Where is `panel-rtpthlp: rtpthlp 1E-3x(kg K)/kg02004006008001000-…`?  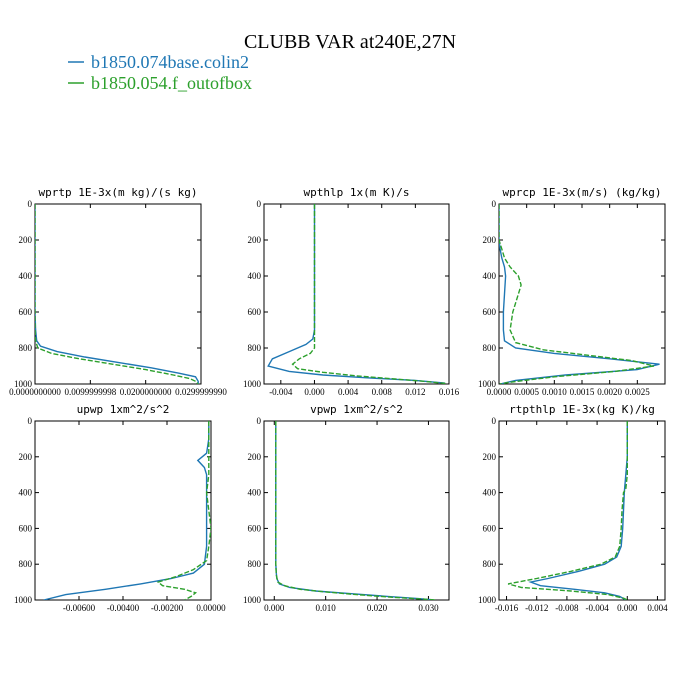 panel-rtpthlp: rtpthlp 1E-3x(kg K)/kg02004006008001000-… is located at coordinates (573, 508).